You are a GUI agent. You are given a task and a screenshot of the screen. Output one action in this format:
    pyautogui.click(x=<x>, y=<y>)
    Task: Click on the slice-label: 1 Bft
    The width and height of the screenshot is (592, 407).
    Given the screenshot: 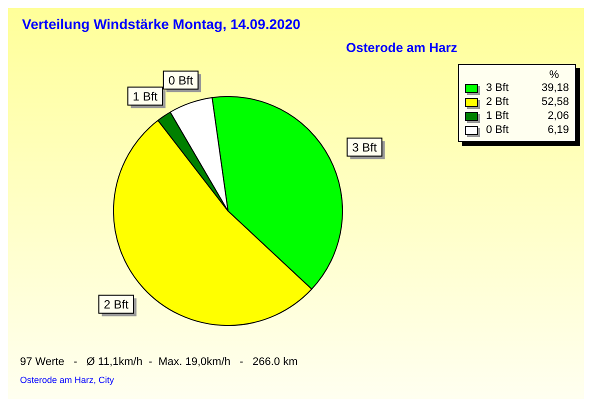 What is the action you would take?
    pyautogui.click(x=145, y=96)
    